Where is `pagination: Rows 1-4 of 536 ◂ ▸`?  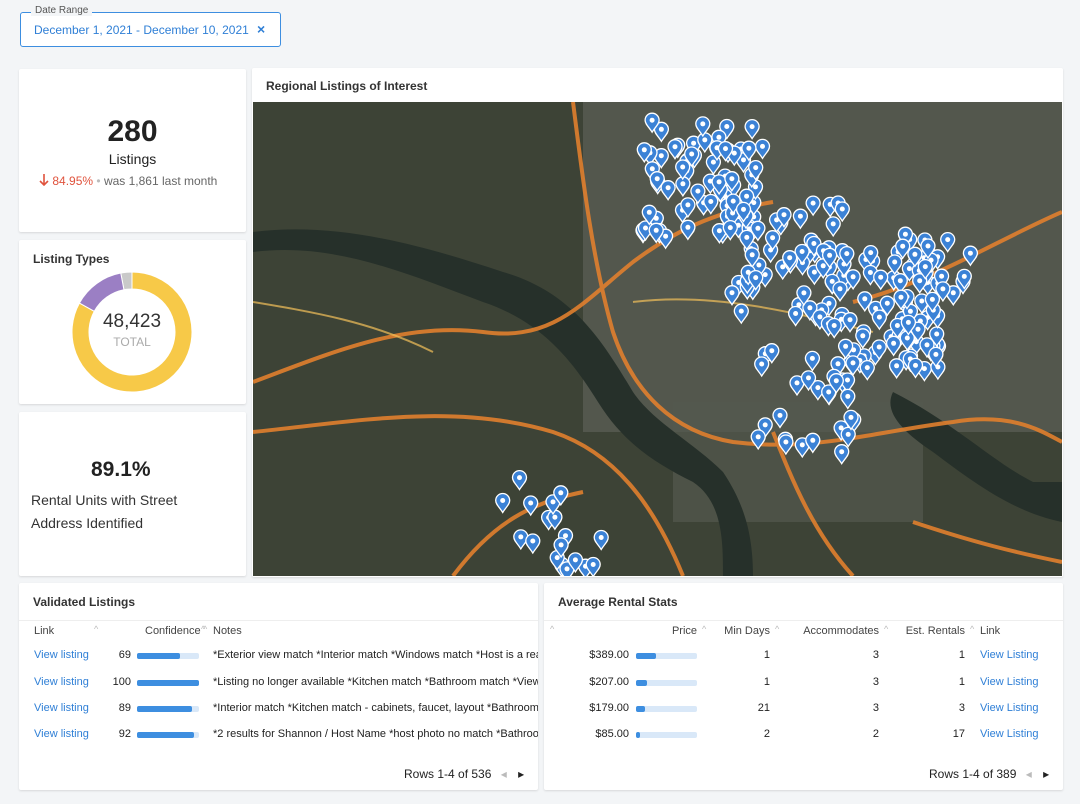
pagination: Rows 1-4 of 536 ◂ ▸ is located at coordinates (464, 774).